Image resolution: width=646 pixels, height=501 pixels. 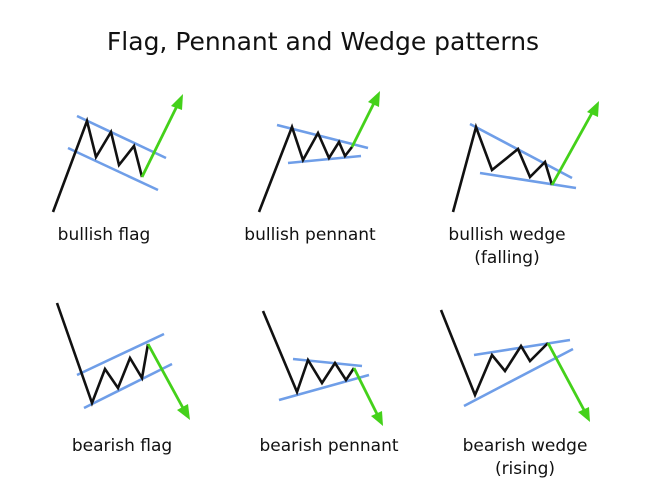 I want to click on pattern-bullish-flag: bullish flag, so click(x=117, y=169).